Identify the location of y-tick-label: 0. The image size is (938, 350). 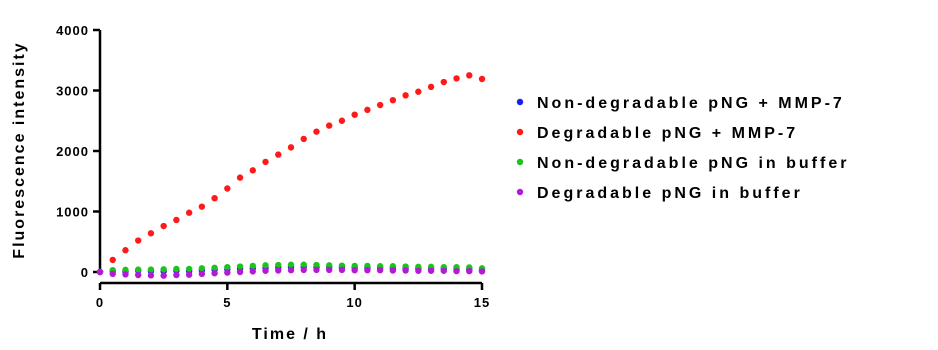
(85, 272).